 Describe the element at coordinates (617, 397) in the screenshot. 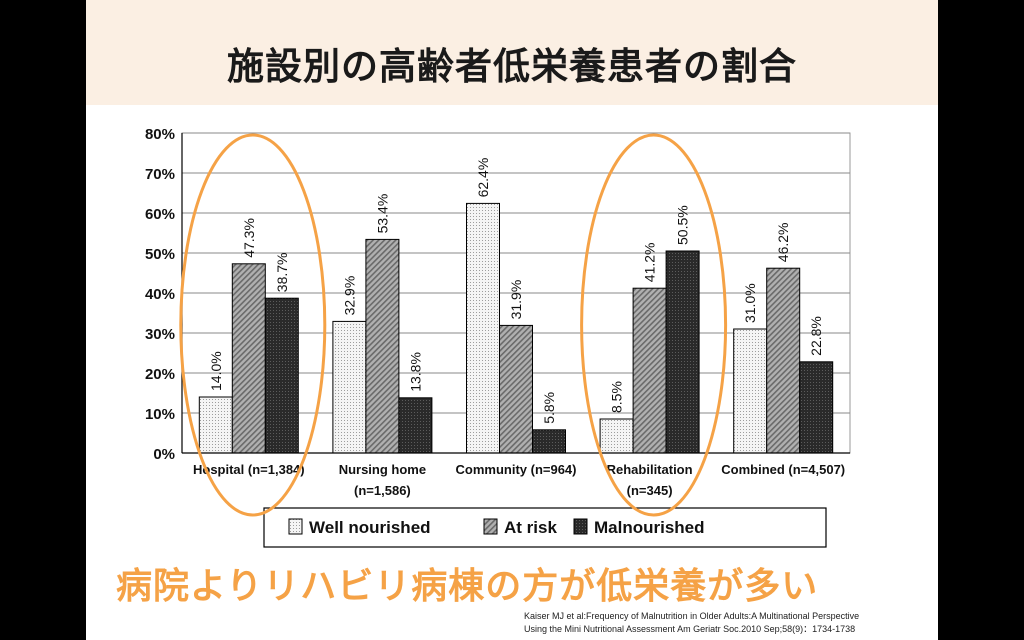

I see `bar-value-label: 8.5%` at that location.